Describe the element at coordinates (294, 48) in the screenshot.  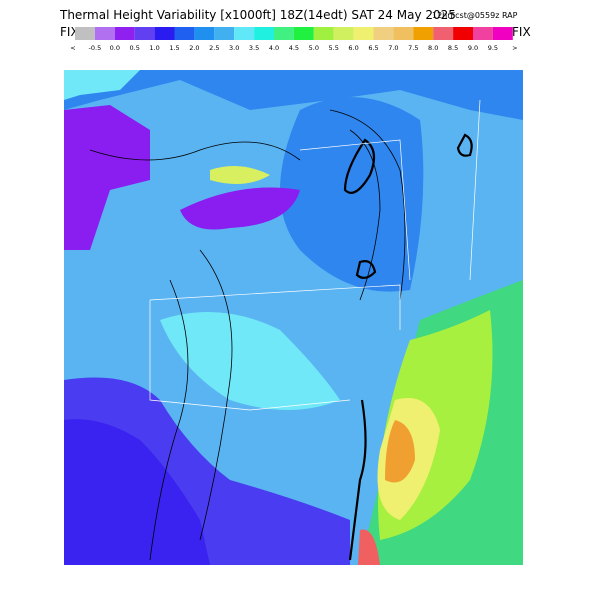
I see `colorbar-label: 4.5` at that location.